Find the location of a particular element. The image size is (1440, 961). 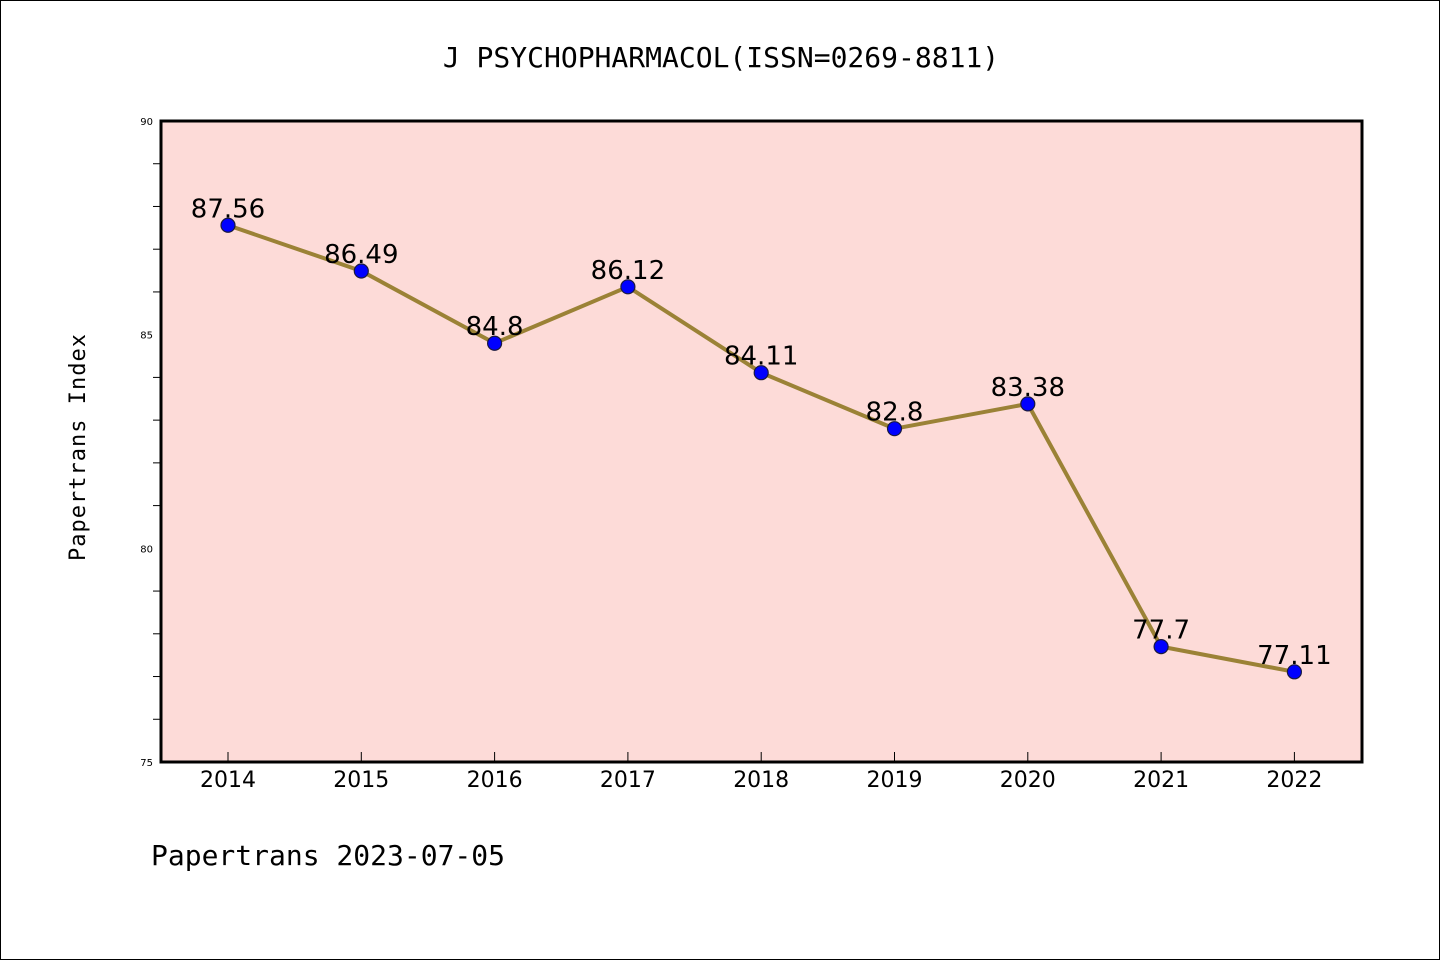

y-tick-label: 85 is located at coordinates (146, 336).